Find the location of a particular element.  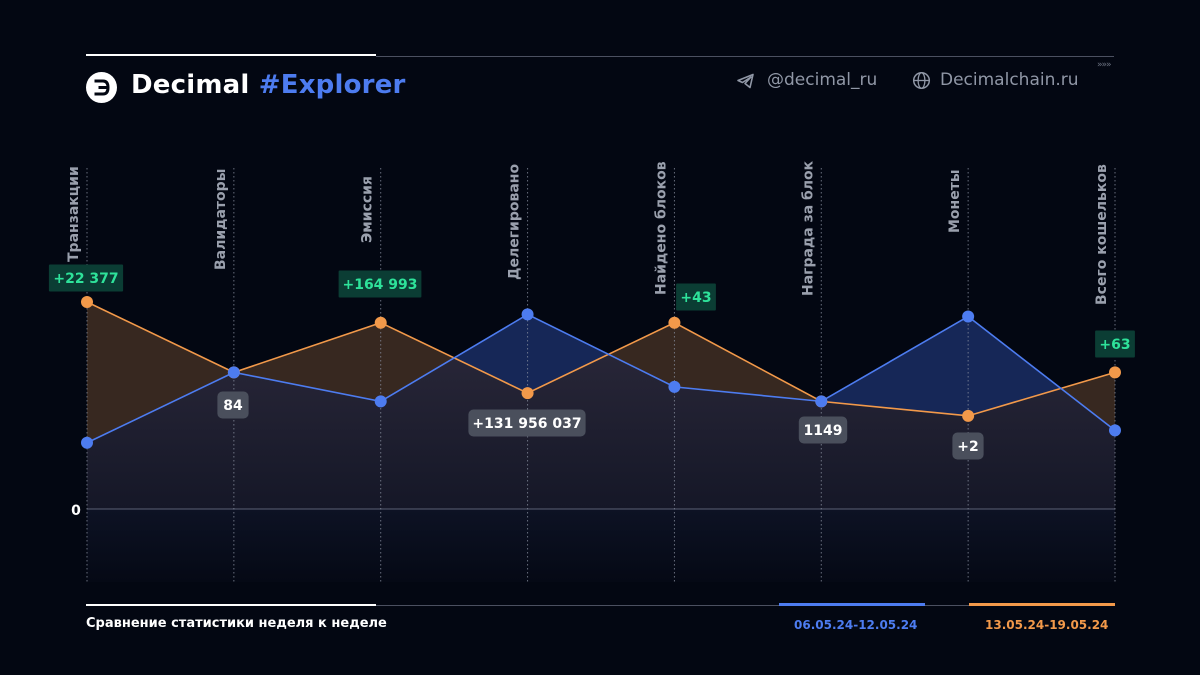

chevrons-icon: »»» is located at coordinates (1104, 65).